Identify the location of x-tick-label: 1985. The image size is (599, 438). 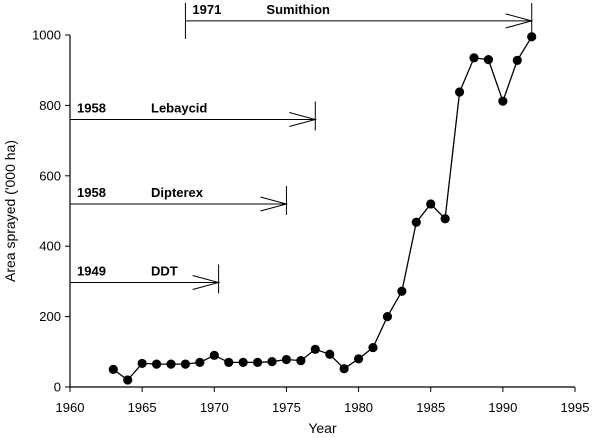
(430, 407).